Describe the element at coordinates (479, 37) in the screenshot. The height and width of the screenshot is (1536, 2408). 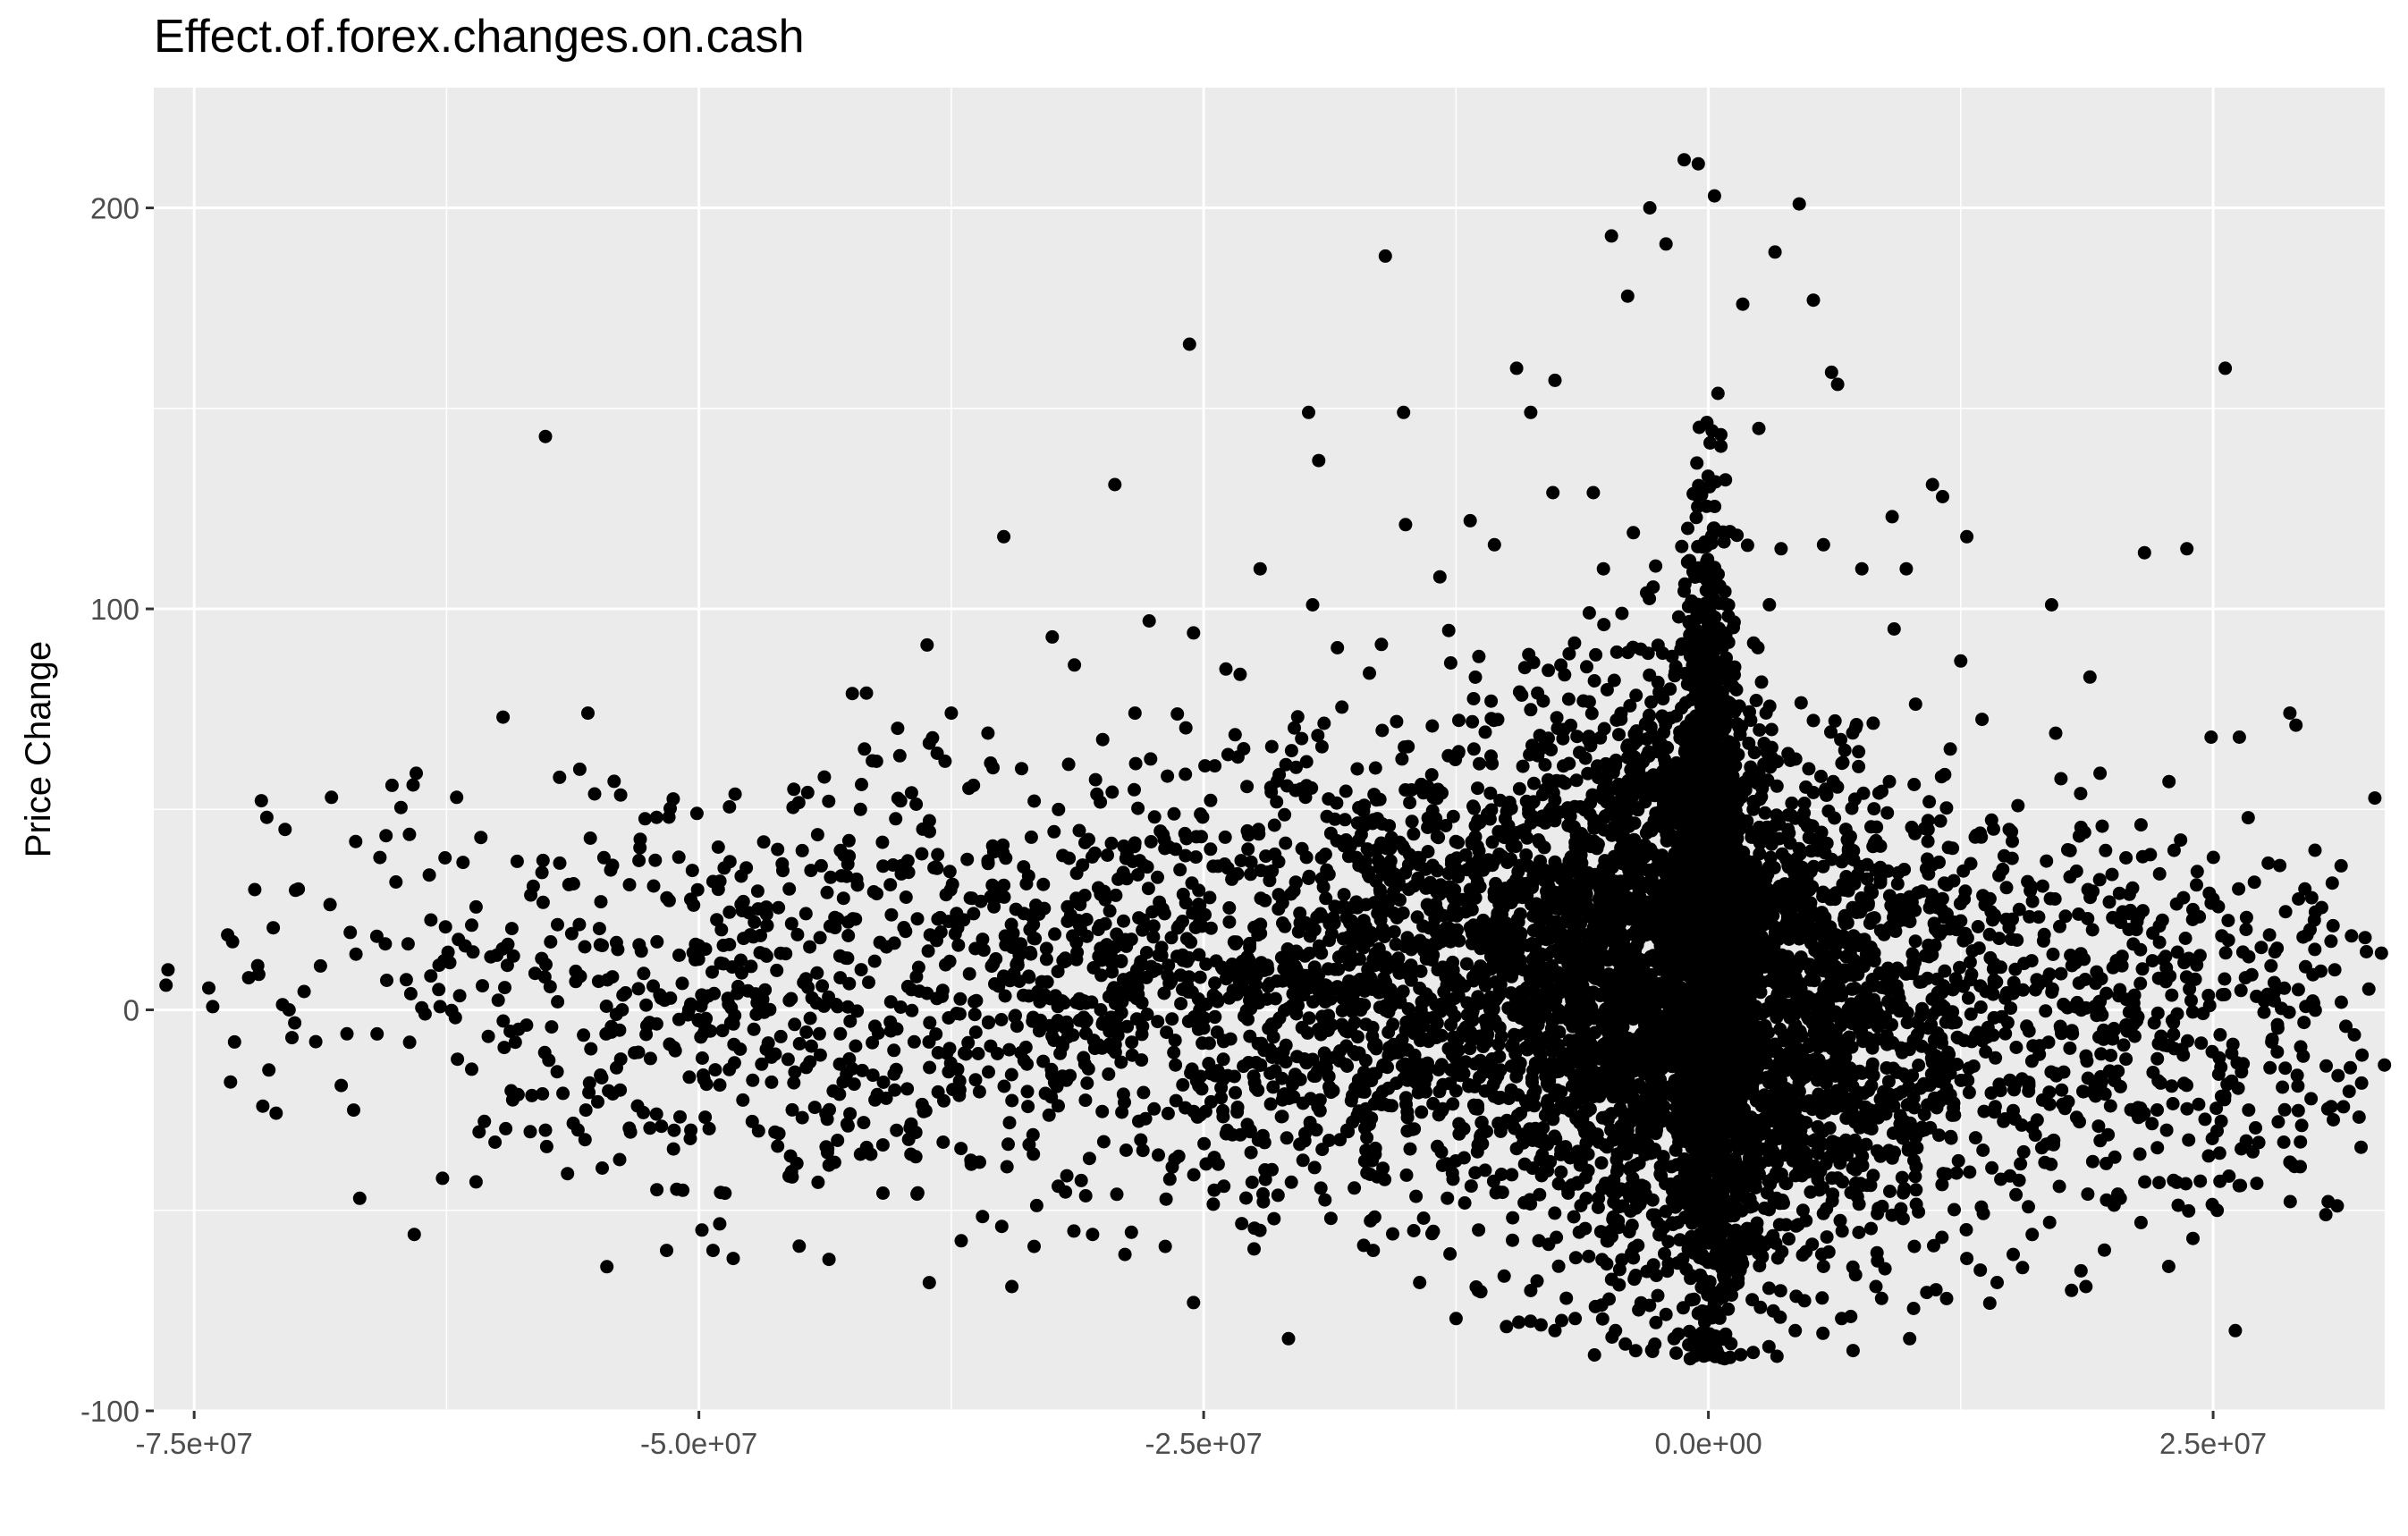
I see `chart-title: Effect.of.forex.changes.on.cash` at that location.